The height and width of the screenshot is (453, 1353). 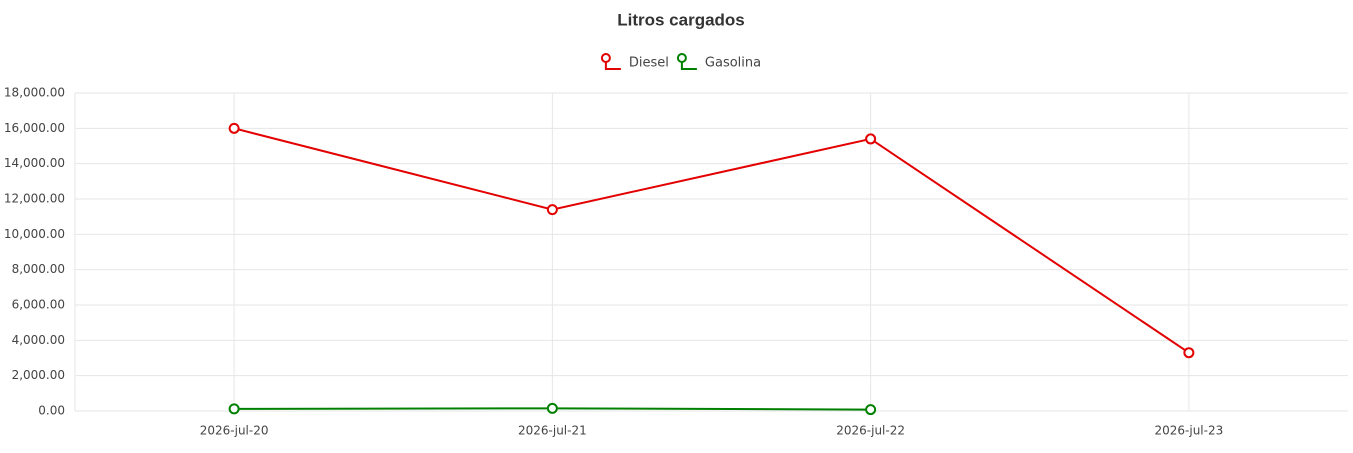 I want to click on chart-title: Litros cargados, so click(x=681, y=19).